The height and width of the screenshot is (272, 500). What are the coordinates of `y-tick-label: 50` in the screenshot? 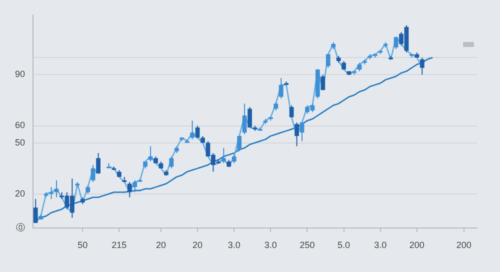 It's located at (19, 142).